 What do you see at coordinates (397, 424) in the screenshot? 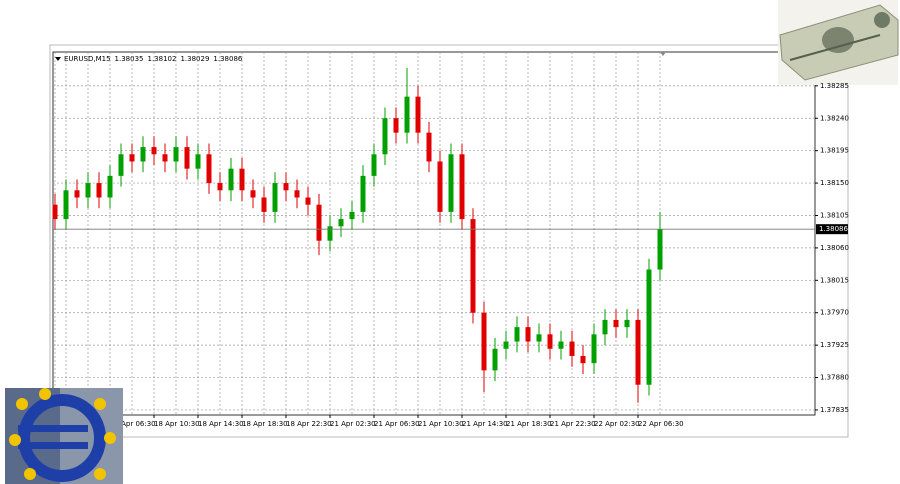
I see `x-tick-label: 21 Apr 06:30` at bounding box center [397, 424].